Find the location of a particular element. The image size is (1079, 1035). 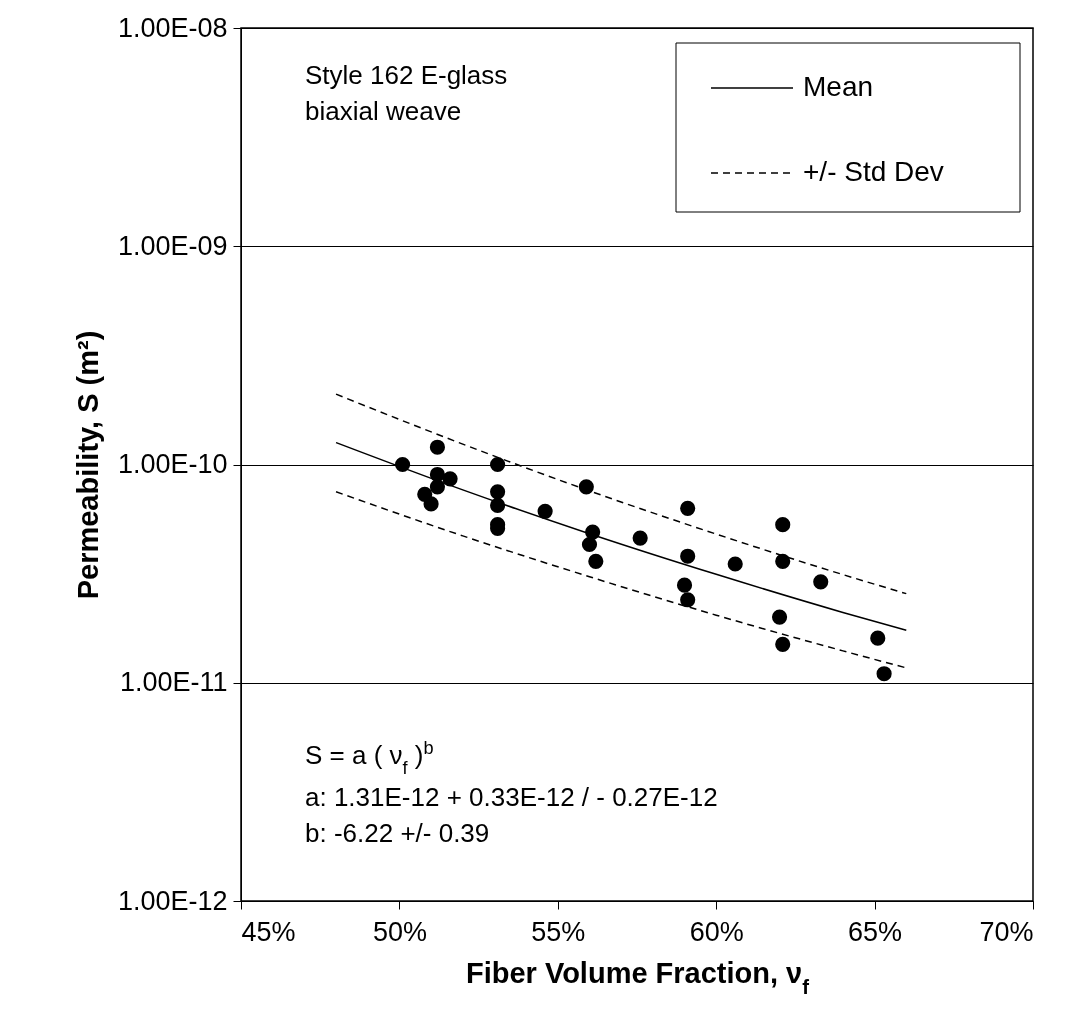

x-tick-label: 65% is located at coordinates (875, 931).